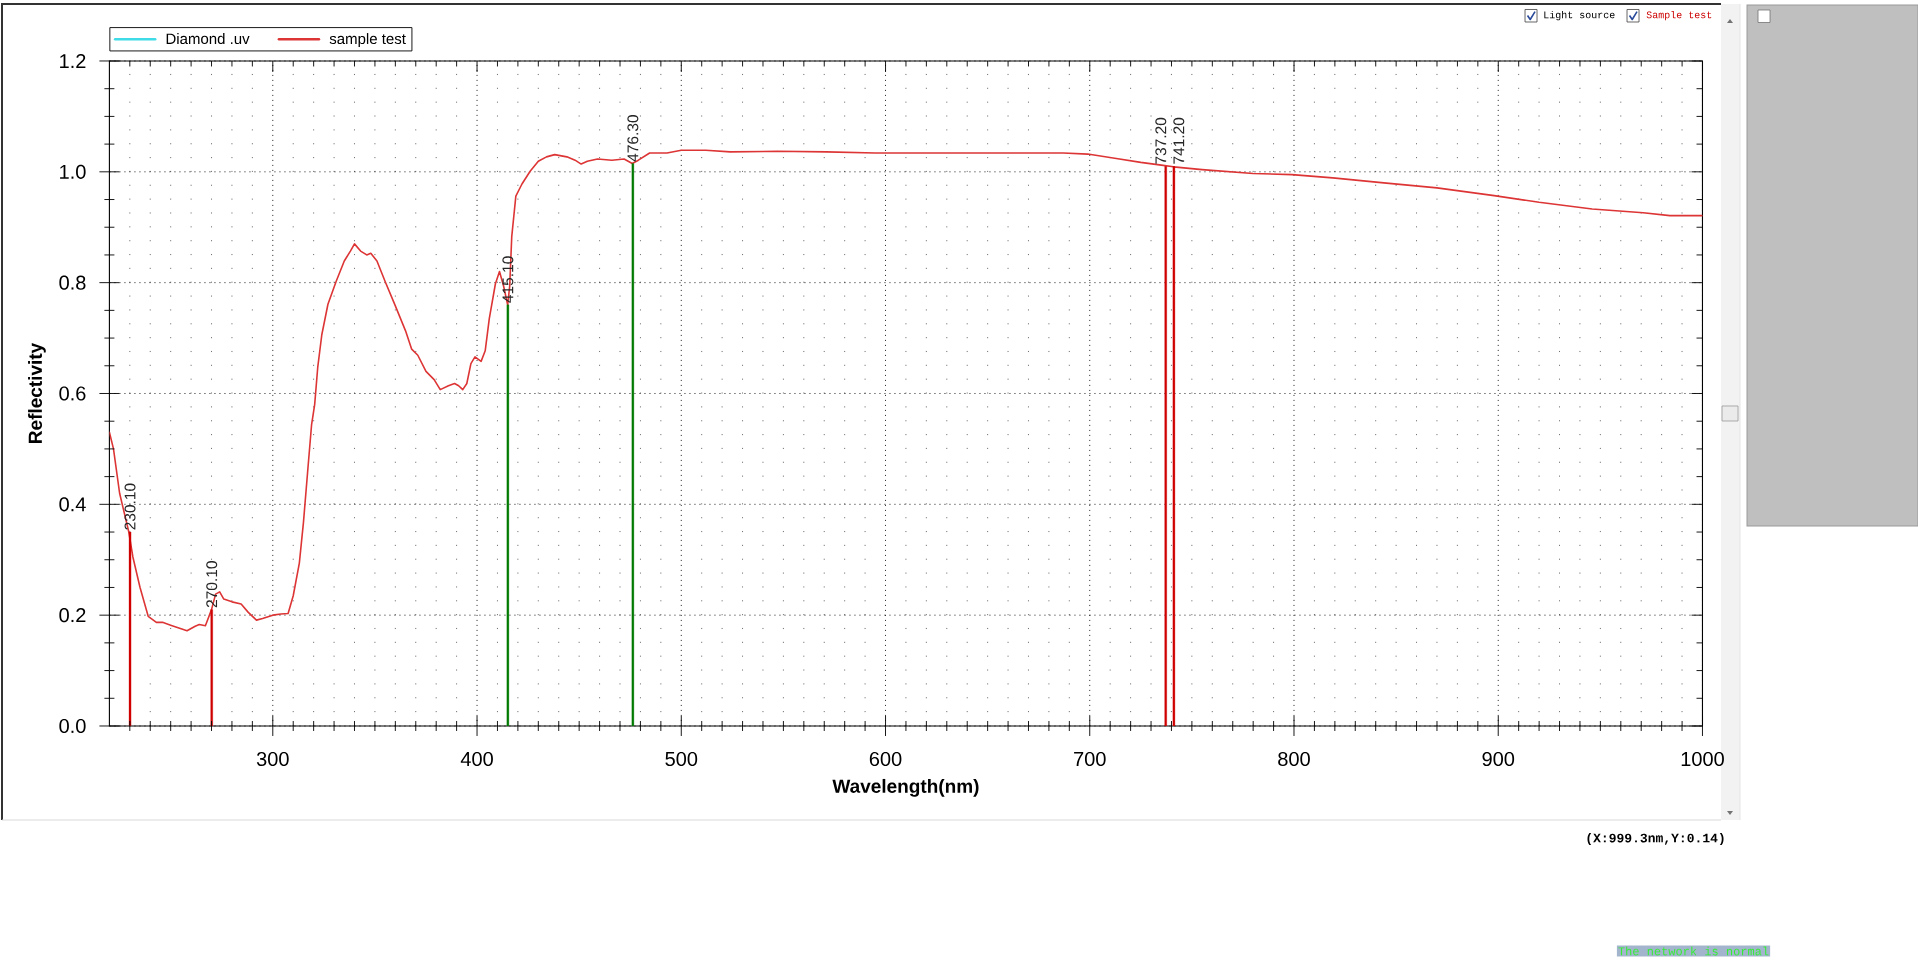  Describe the element at coordinates (1161, 140) in the screenshot. I see `annotation: 737.20` at that location.